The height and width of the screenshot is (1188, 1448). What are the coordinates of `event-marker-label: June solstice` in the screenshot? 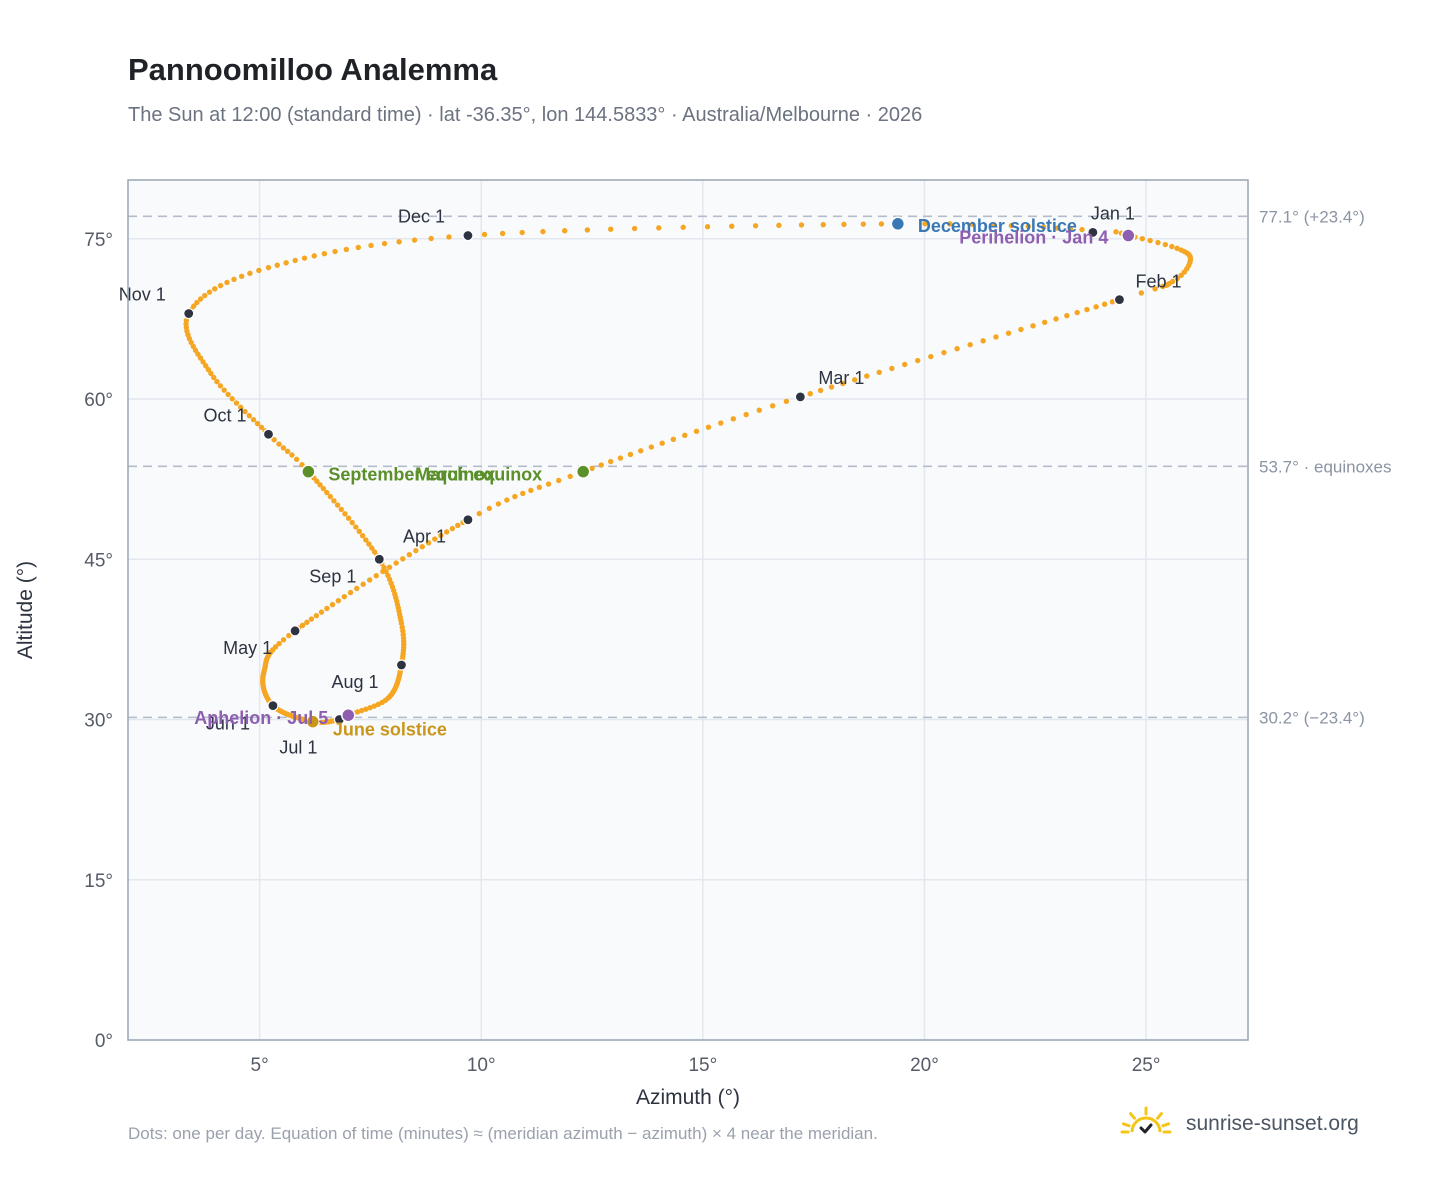 It's located at (390, 730).